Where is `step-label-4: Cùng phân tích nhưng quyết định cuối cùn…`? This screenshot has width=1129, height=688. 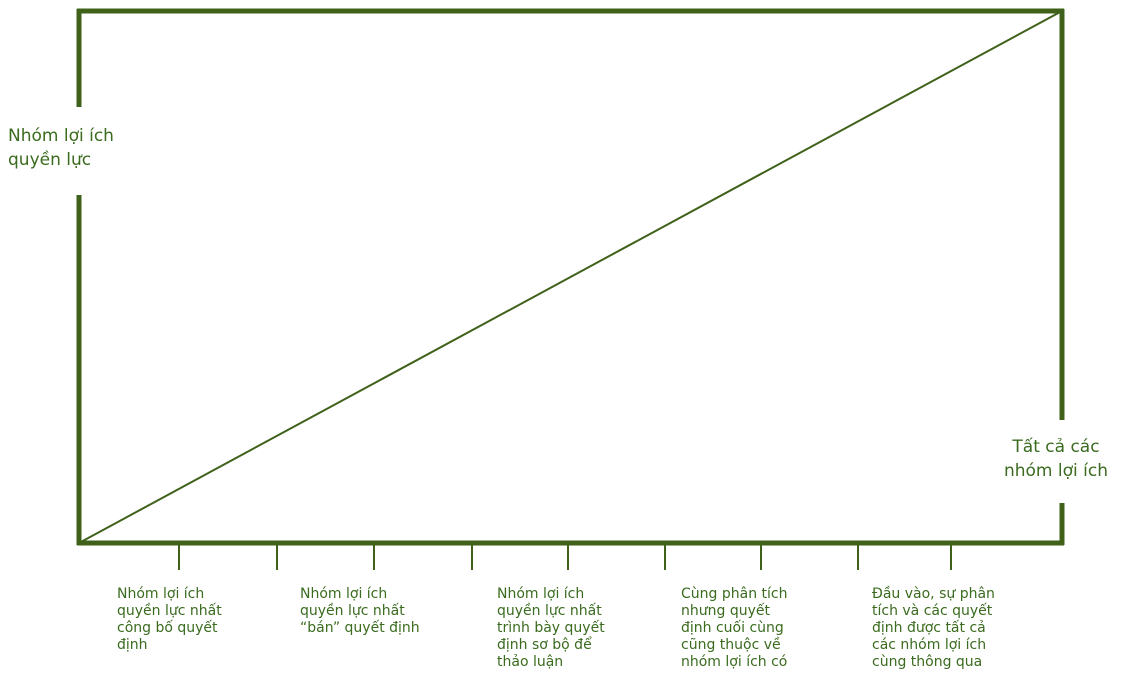 step-label-4: Cùng phân tích nhưng quyết định cuối cùn… is located at coordinates (734, 628).